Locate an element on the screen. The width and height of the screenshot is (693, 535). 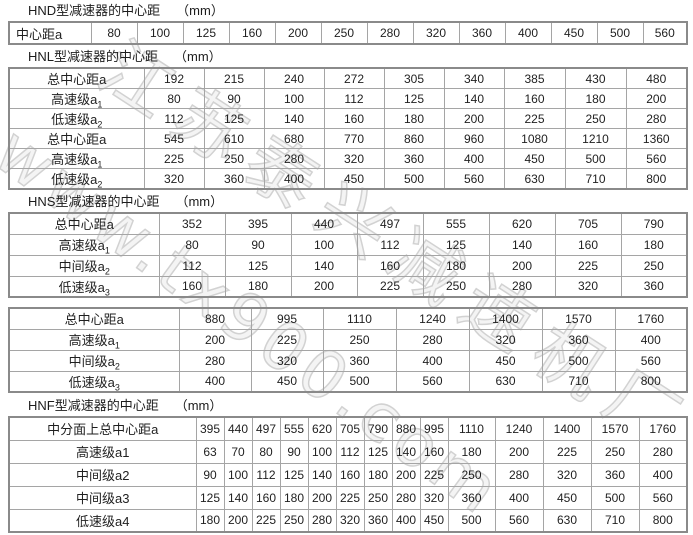
row-label: 中心距a is located at coordinates (50, 33).